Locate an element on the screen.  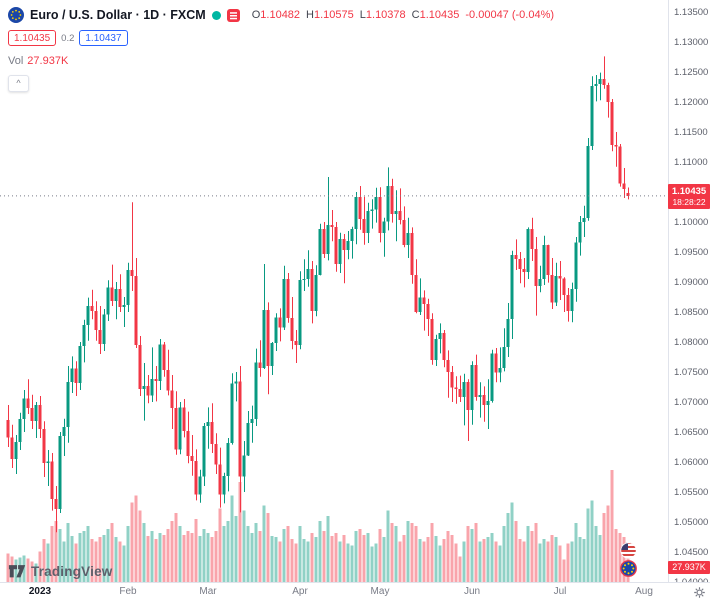
price-axis-label: 1.06000 is located at coordinates (691, 462).